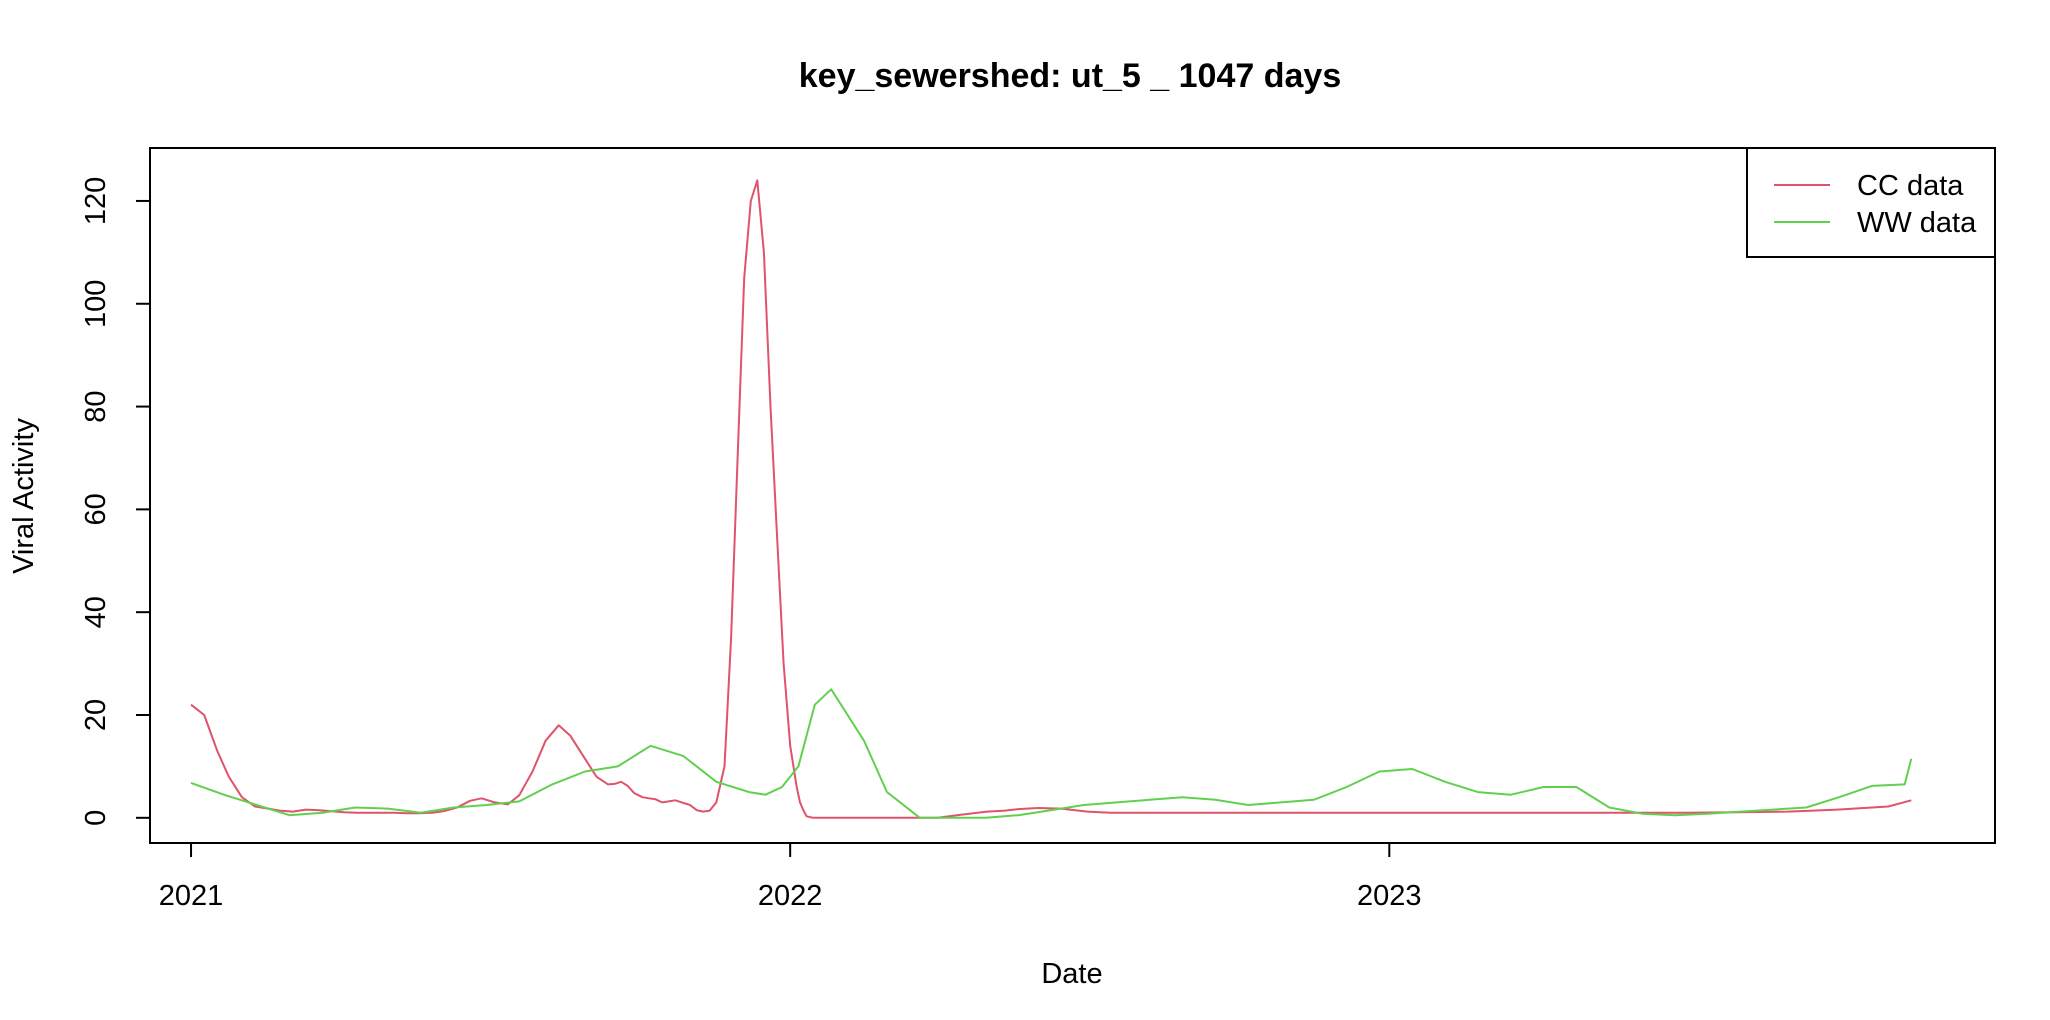 Image resolution: width=2050 pixels, height=1020 pixels. Describe the element at coordinates (1389, 896) in the screenshot. I see `x-tick-label: 2023` at that location.